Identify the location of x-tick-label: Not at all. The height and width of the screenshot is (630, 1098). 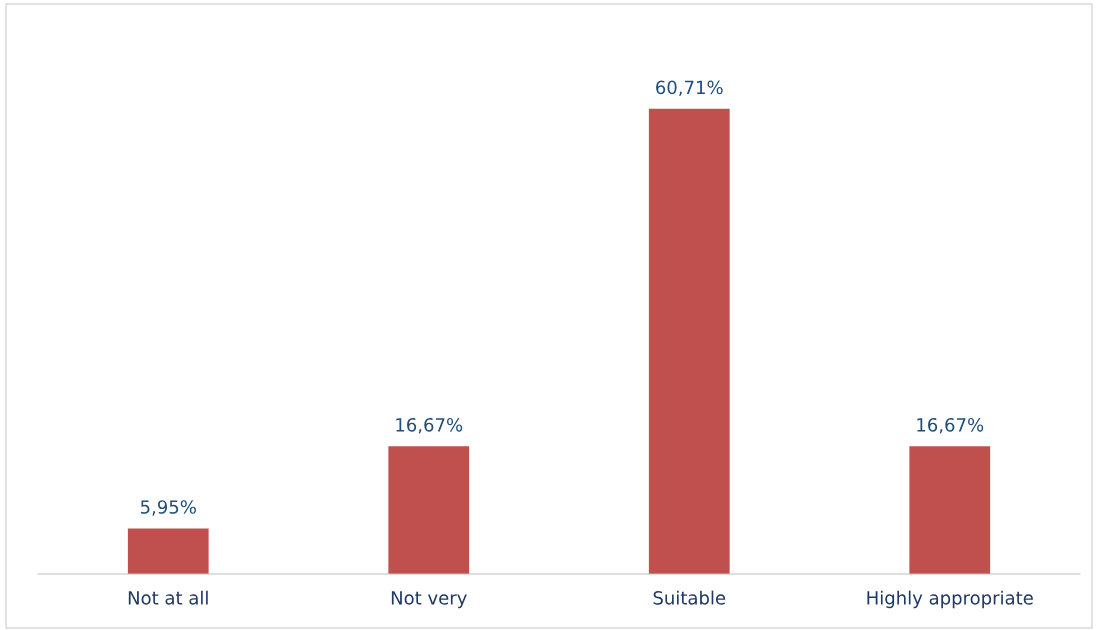
(168, 597).